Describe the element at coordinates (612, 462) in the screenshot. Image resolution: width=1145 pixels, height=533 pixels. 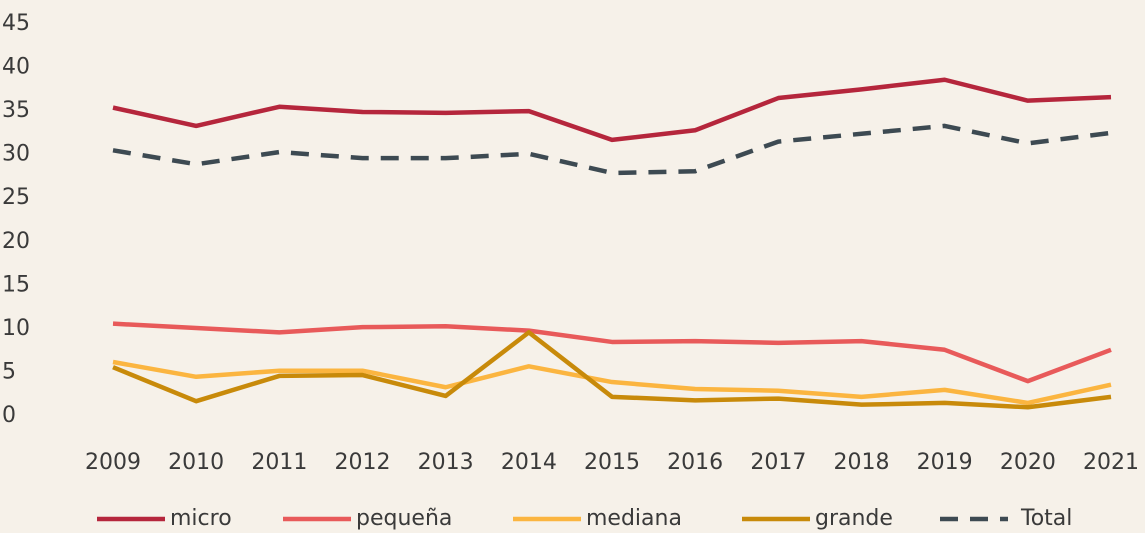
I see `x-tick-label: 2015` at that location.